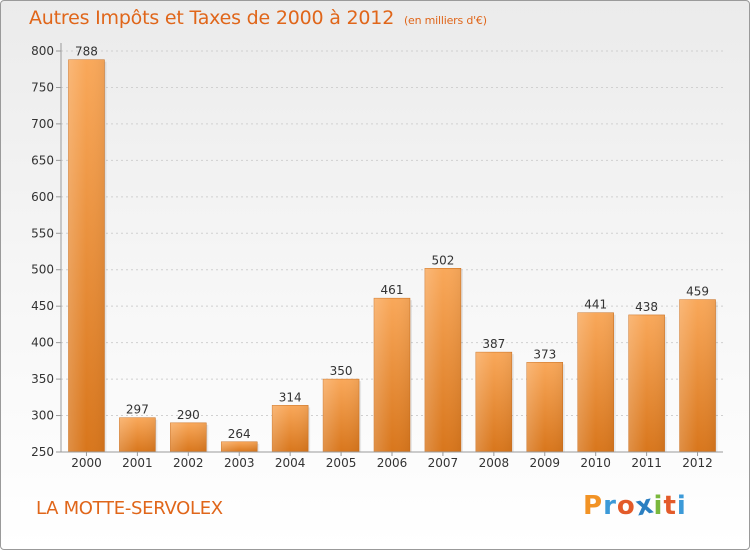  What do you see at coordinates (442, 260) in the screenshot?
I see `data-label: 502` at bounding box center [442, 260].